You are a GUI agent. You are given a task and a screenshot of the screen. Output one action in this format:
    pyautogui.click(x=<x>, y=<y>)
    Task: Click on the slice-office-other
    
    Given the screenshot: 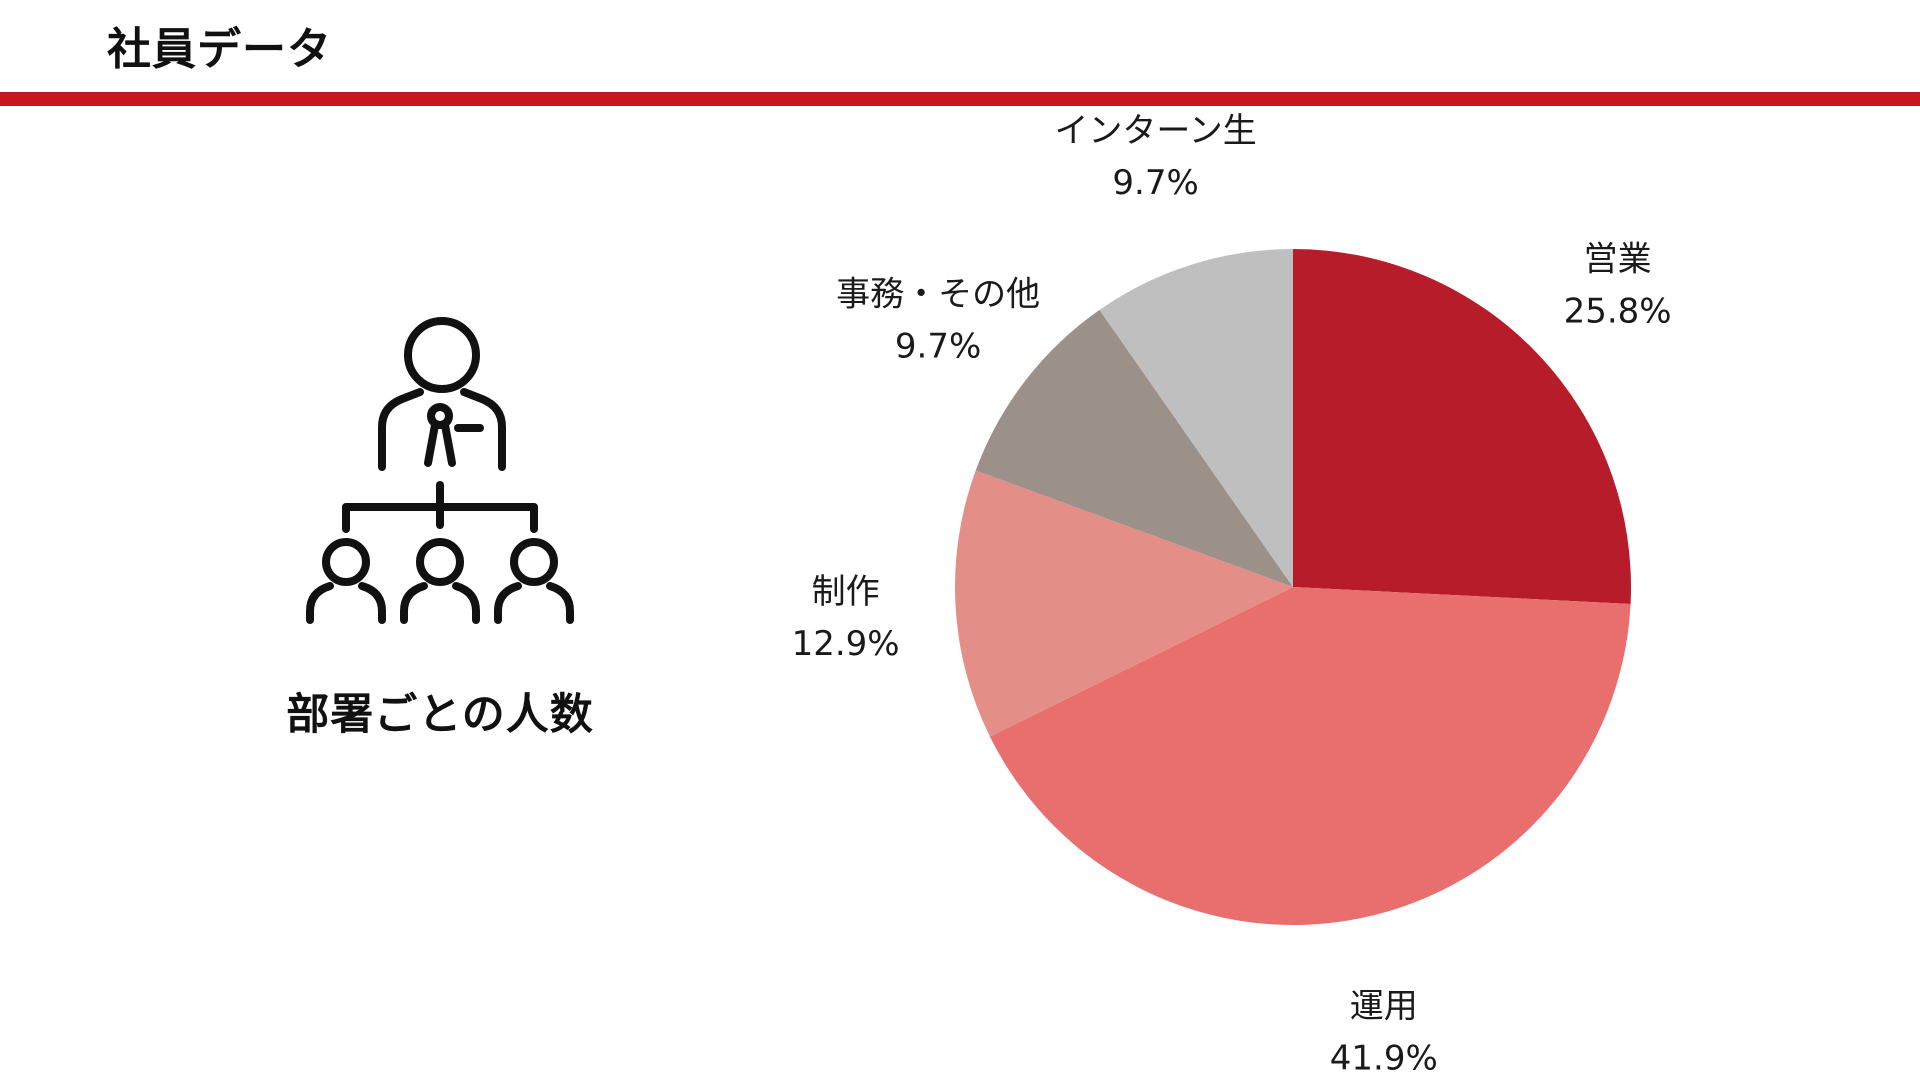 What is the action you would take?
    pyautogui.click(x=1134, y=448)
    